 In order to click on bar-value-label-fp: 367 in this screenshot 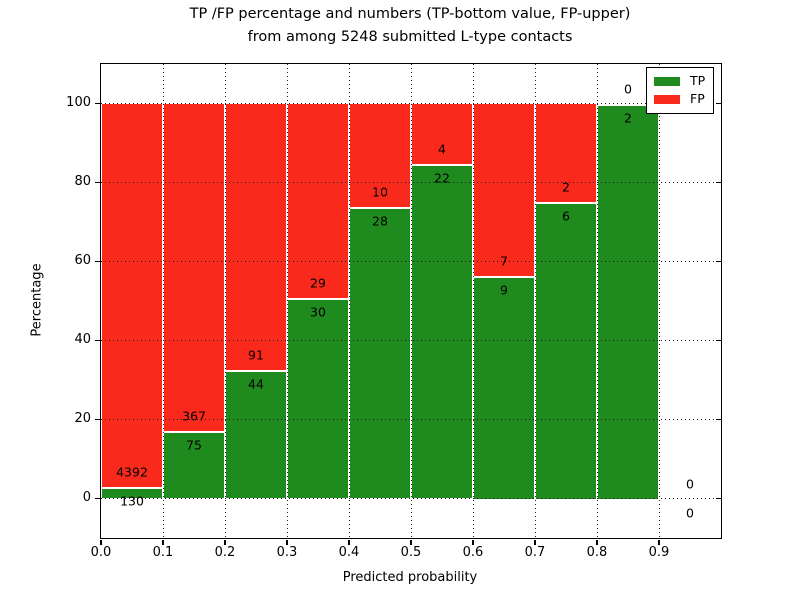, I will do `click(194, 416)`.